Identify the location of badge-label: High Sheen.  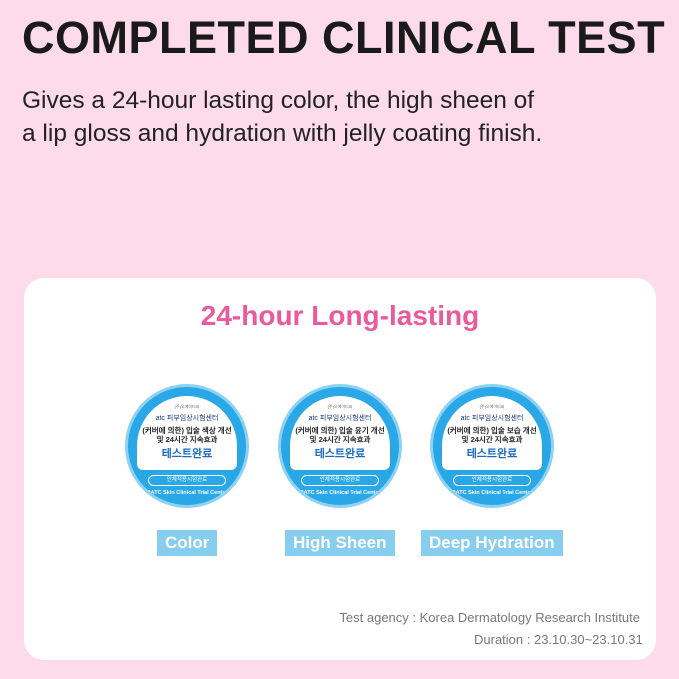
(340, 543).